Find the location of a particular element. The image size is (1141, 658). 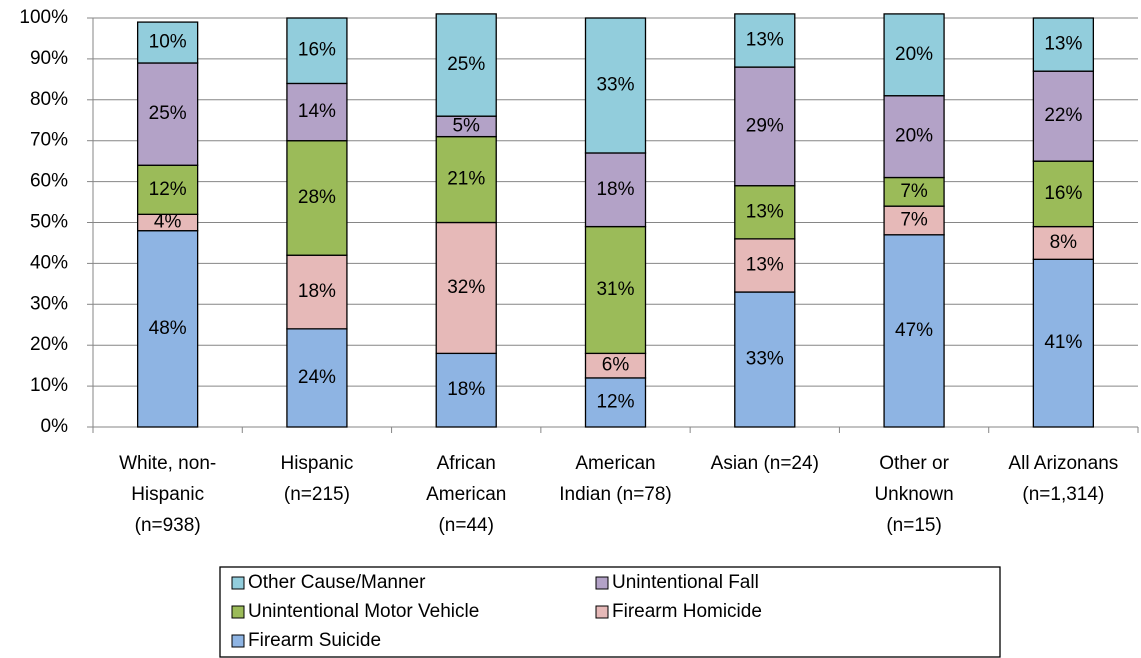

y-tick-label: 20% is located at coordinates (49, 344).